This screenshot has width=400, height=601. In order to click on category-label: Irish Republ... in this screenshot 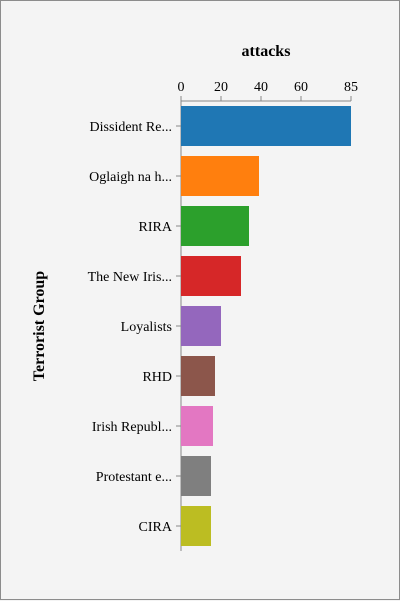, I will do `click(132, 427)`.